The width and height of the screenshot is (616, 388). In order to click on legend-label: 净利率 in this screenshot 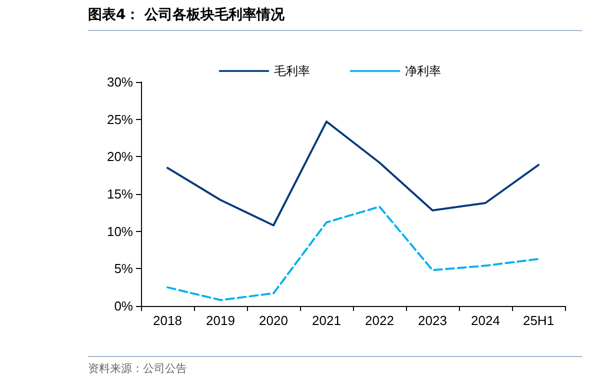, I will do `click(423, 71)`.